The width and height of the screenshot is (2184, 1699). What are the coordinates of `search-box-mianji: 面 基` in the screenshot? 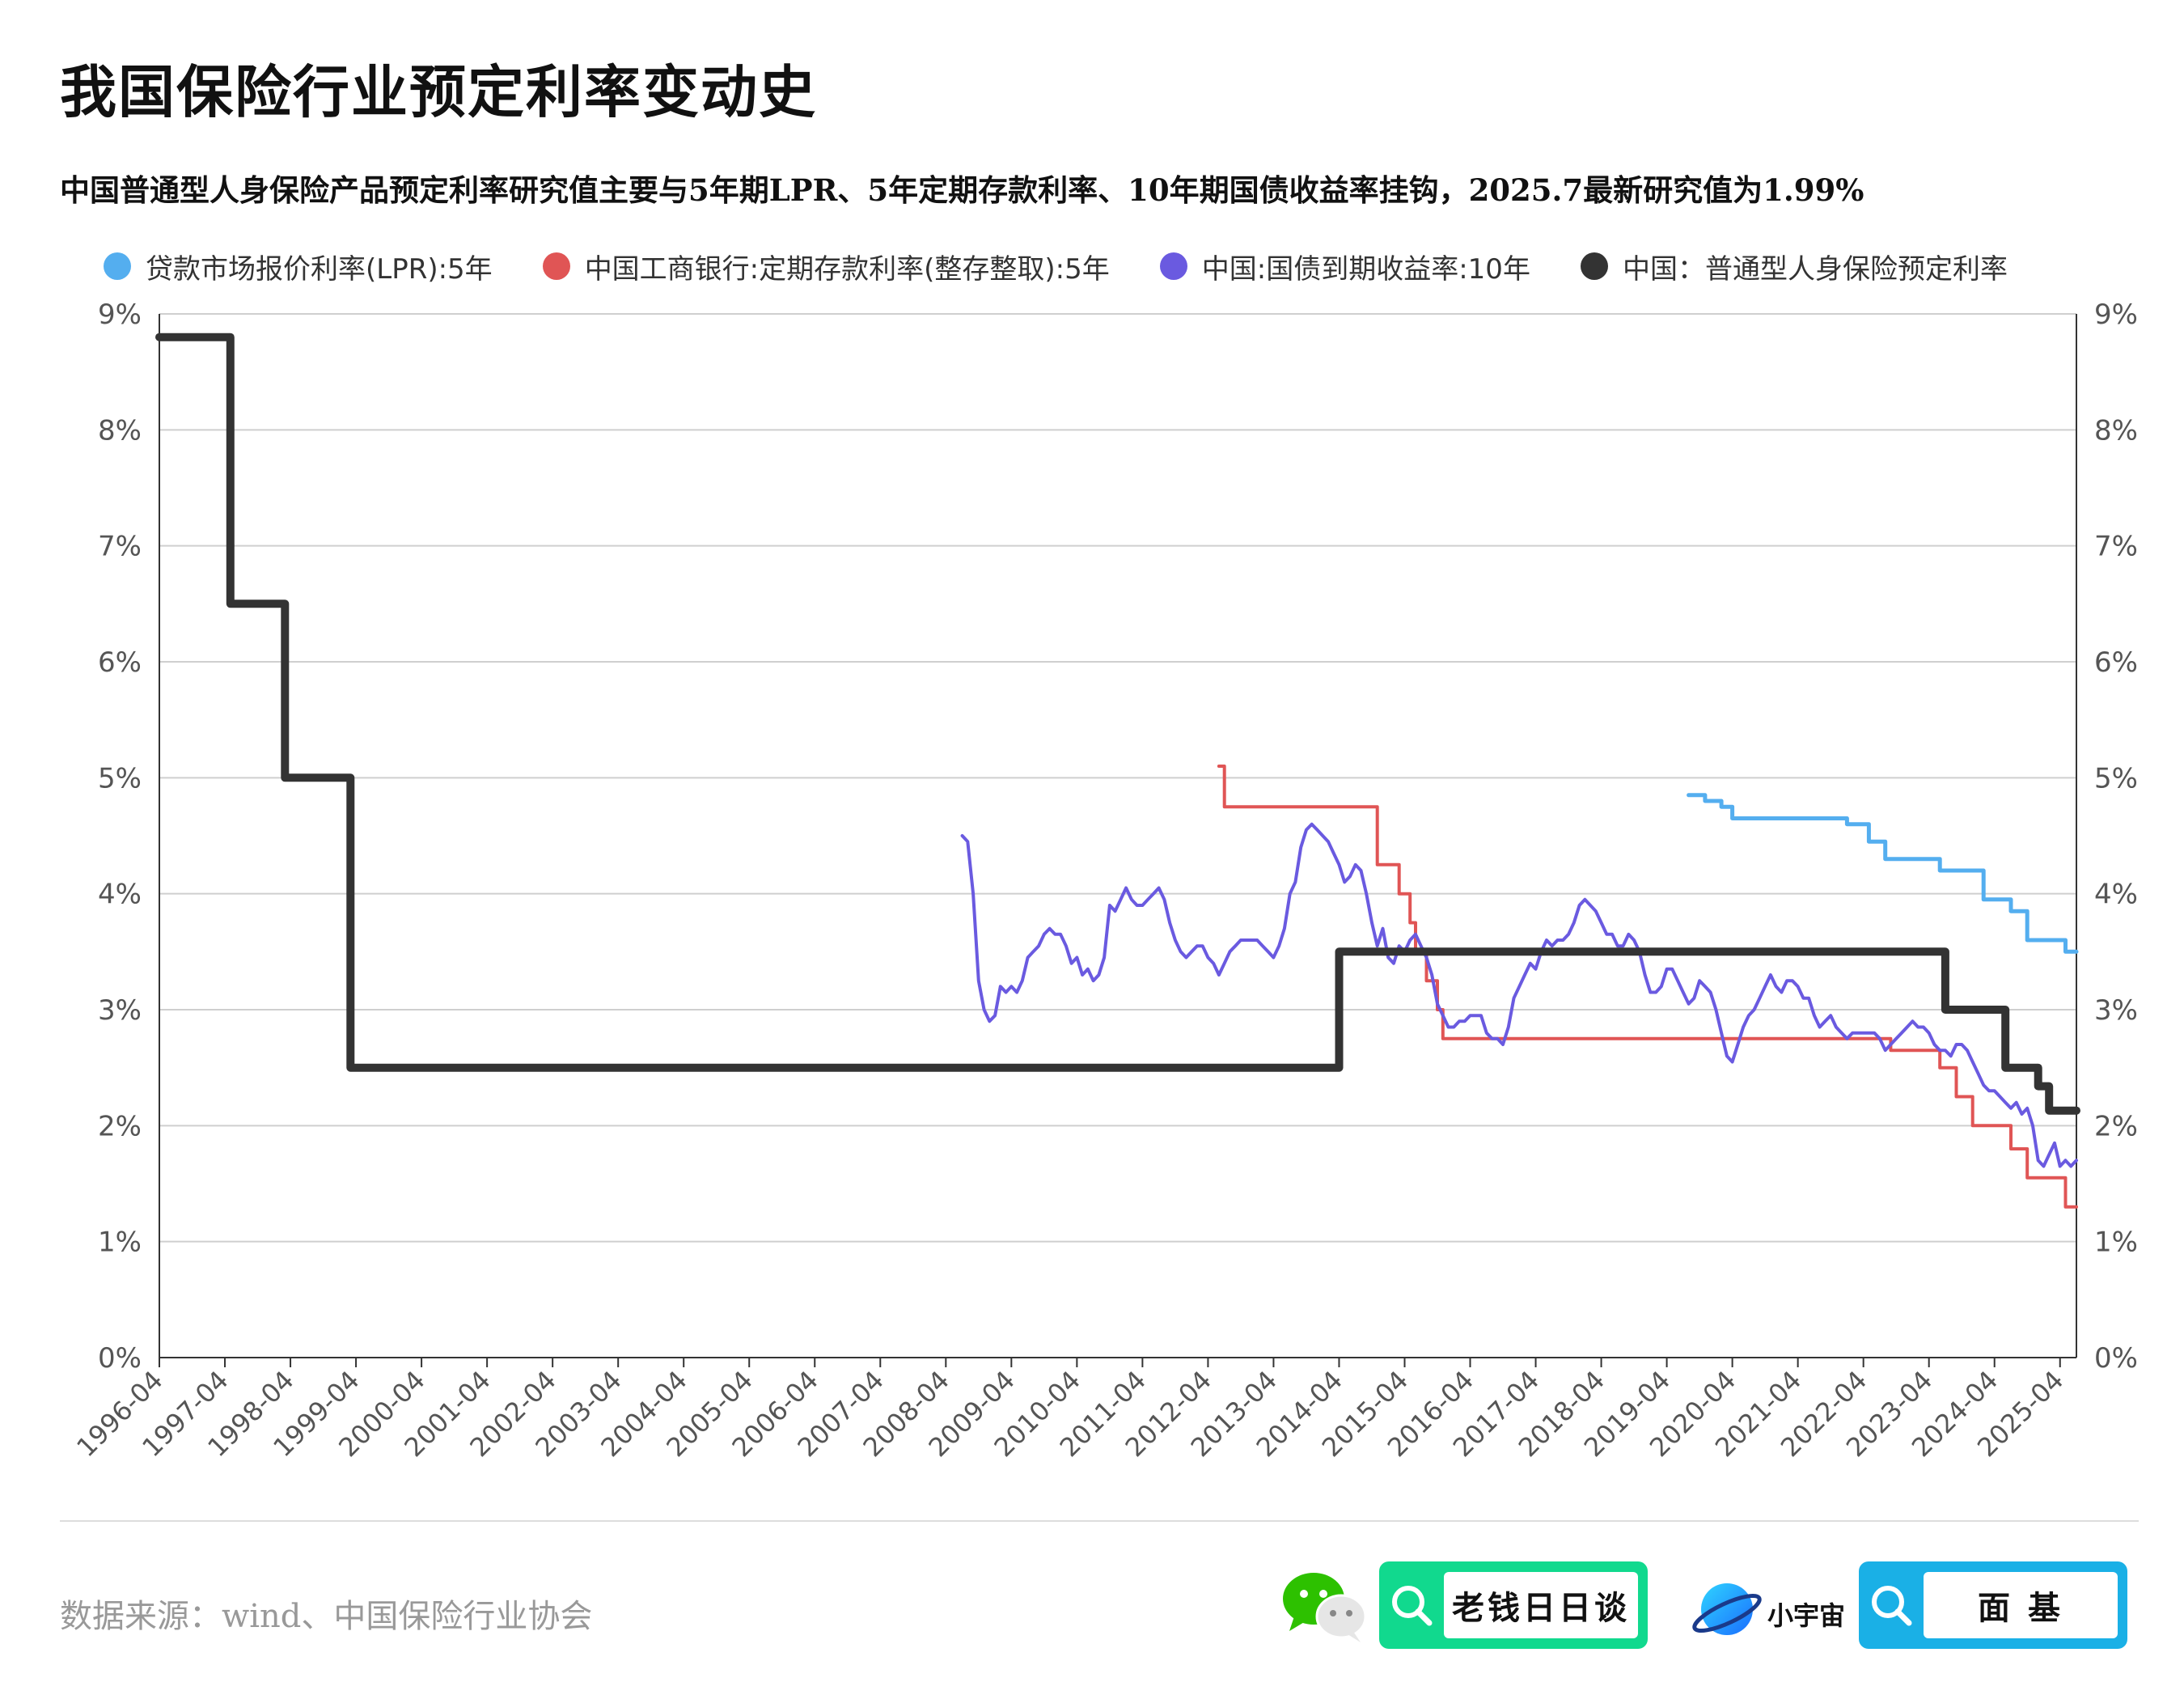 It's located at (1993, 1605).